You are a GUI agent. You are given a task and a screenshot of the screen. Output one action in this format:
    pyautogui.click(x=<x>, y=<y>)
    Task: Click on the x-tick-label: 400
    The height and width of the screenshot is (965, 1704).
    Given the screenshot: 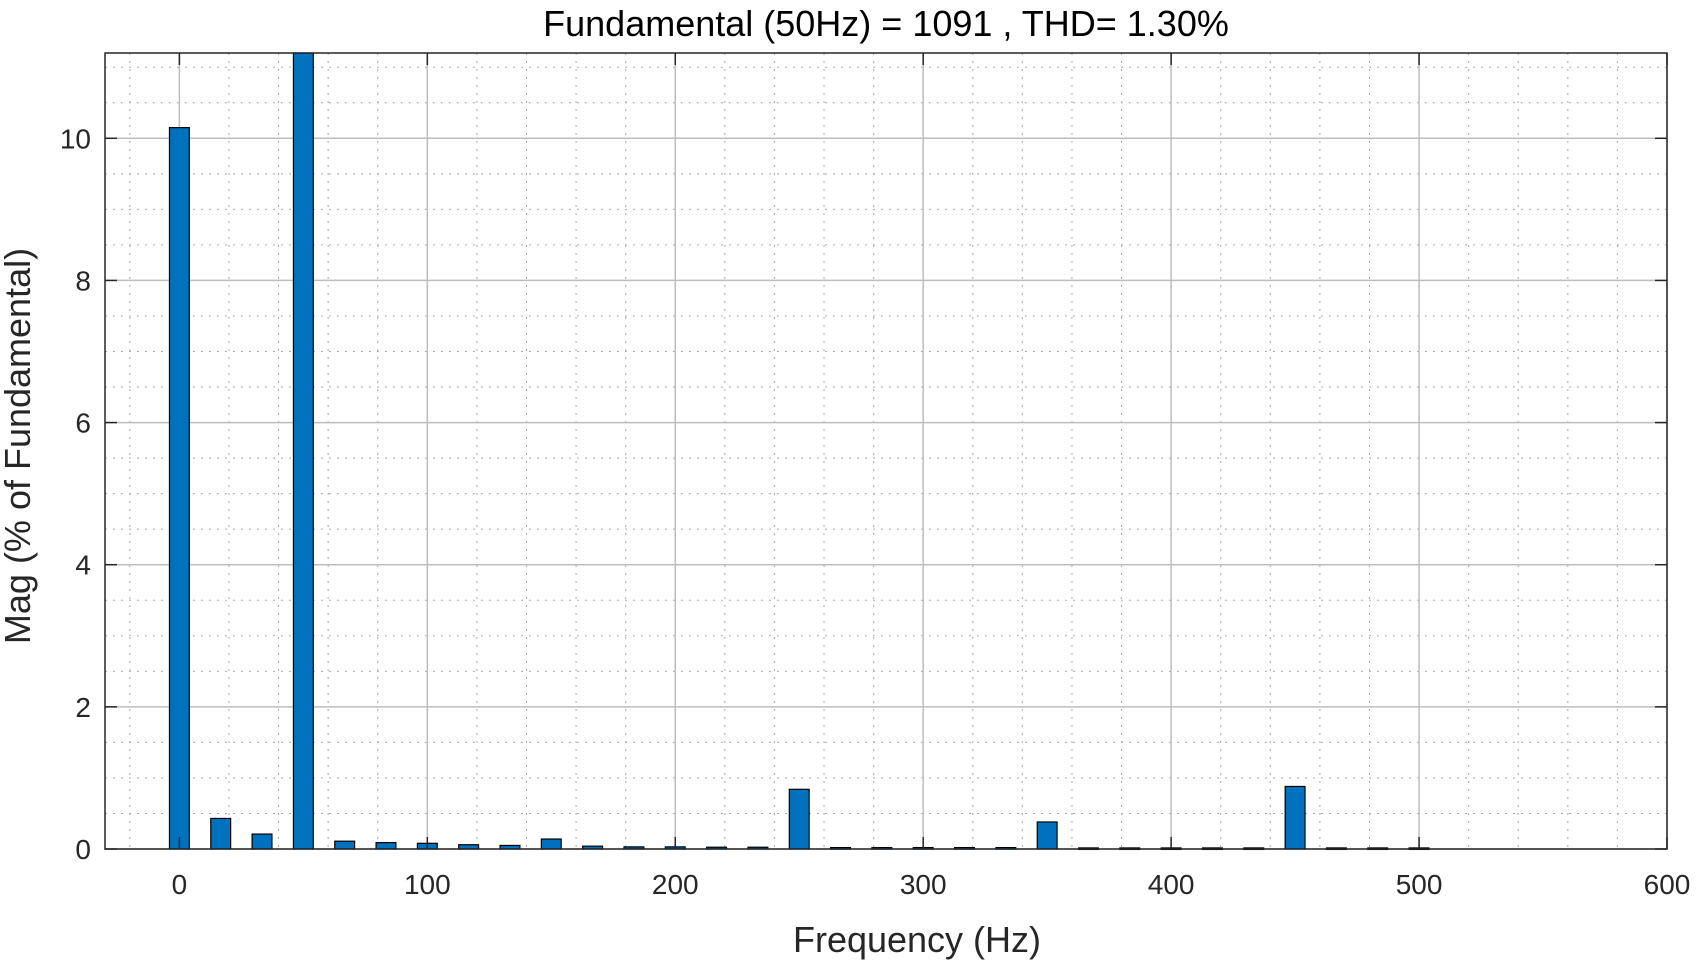 What is the action you would take?
    pyautogui.click(x=1171, y=884)
    